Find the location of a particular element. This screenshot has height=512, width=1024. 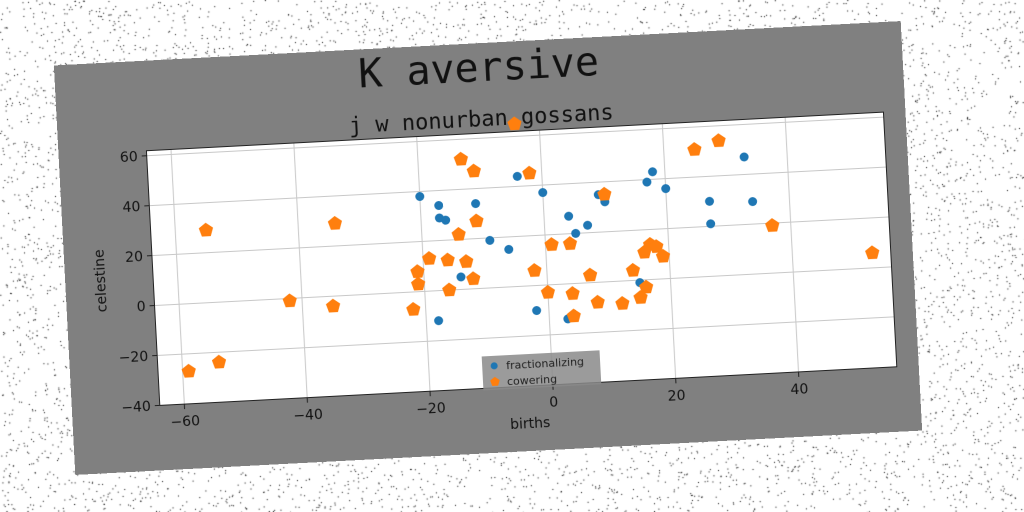

y-tick-label: −20 is located at coordinates (133, 358).